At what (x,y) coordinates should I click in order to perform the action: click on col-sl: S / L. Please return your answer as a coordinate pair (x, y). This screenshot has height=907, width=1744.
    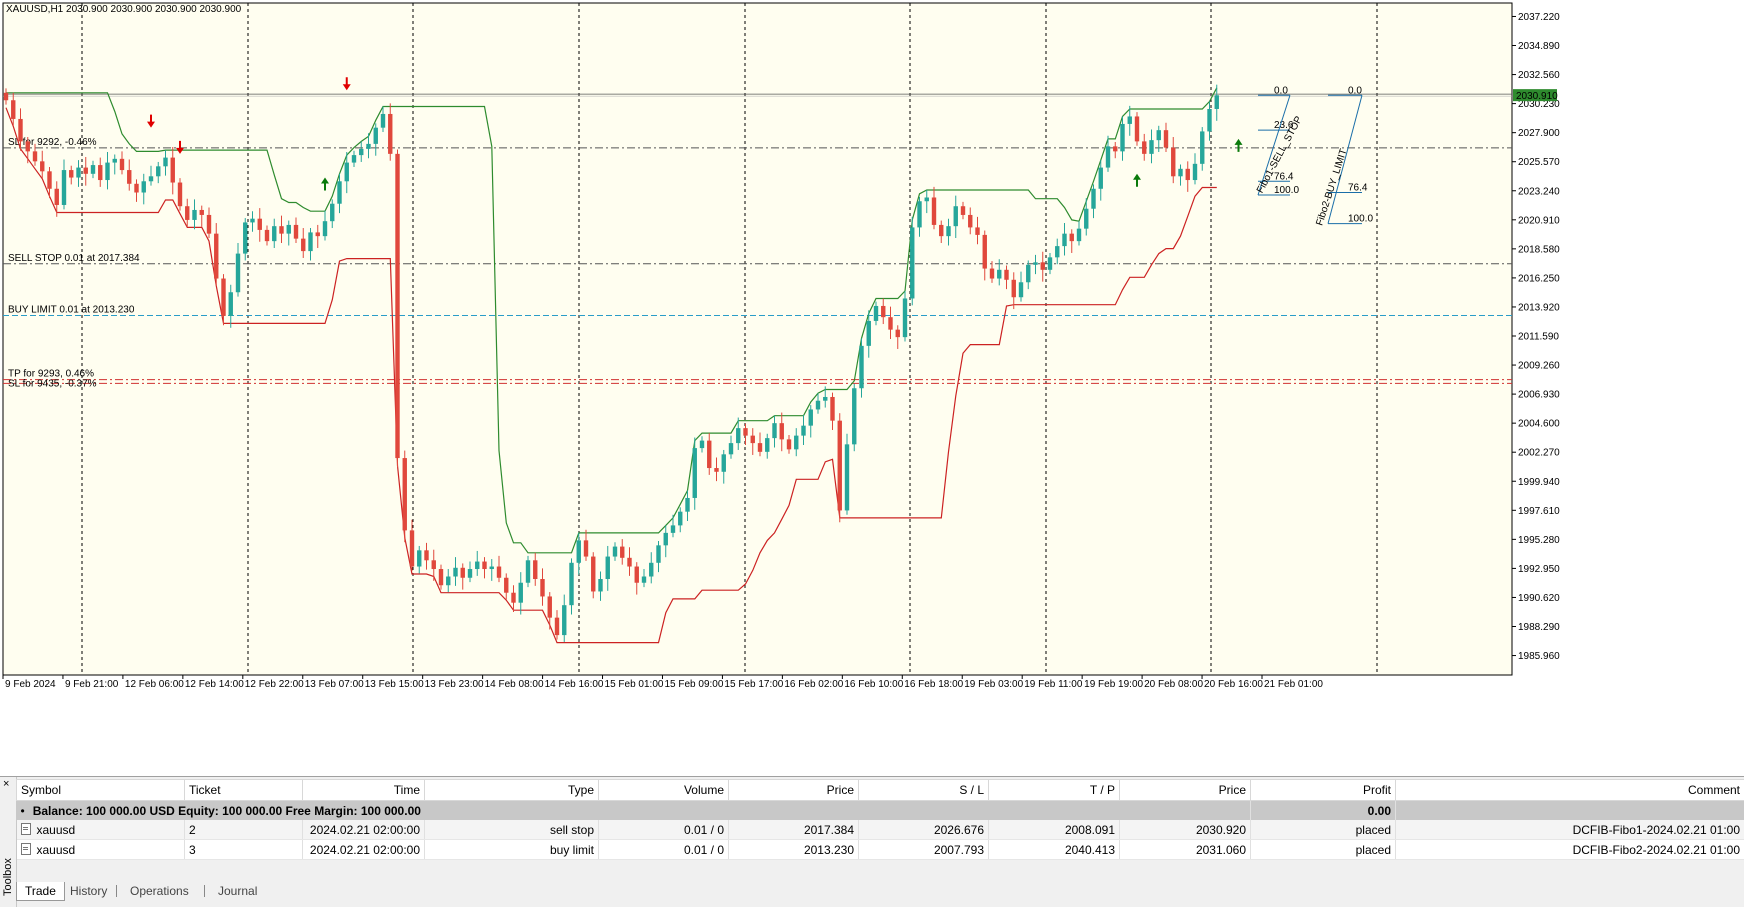
    Looking at the image, I should click on (924, 790).